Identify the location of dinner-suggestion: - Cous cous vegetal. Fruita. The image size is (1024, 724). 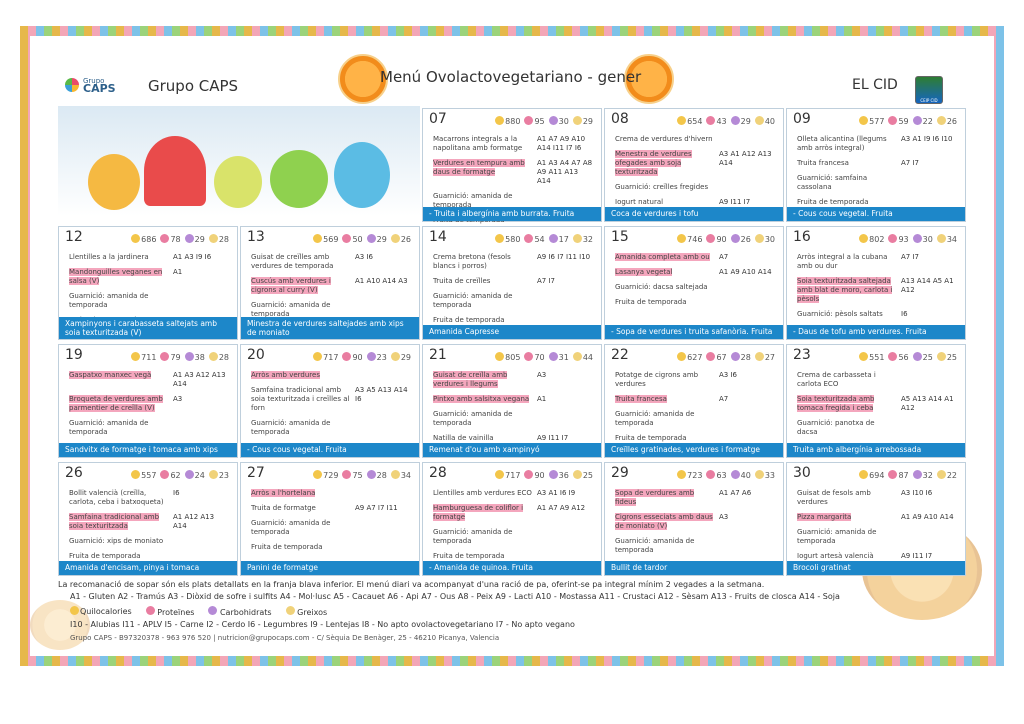
(330, 450).